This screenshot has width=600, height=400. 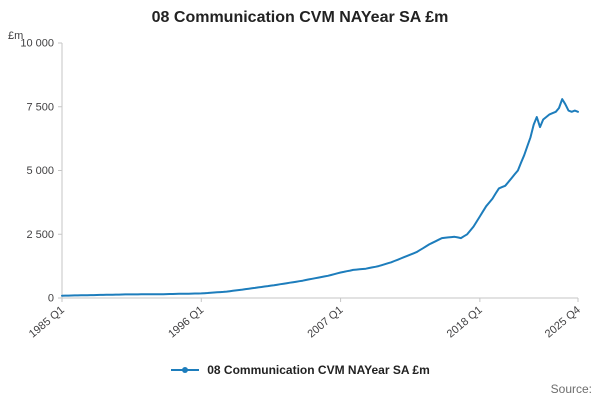 What do you see at coordinates (37, 44) in the screenshot?
I see `y-tick-label: 10 000` at bounding box center [37, 44].